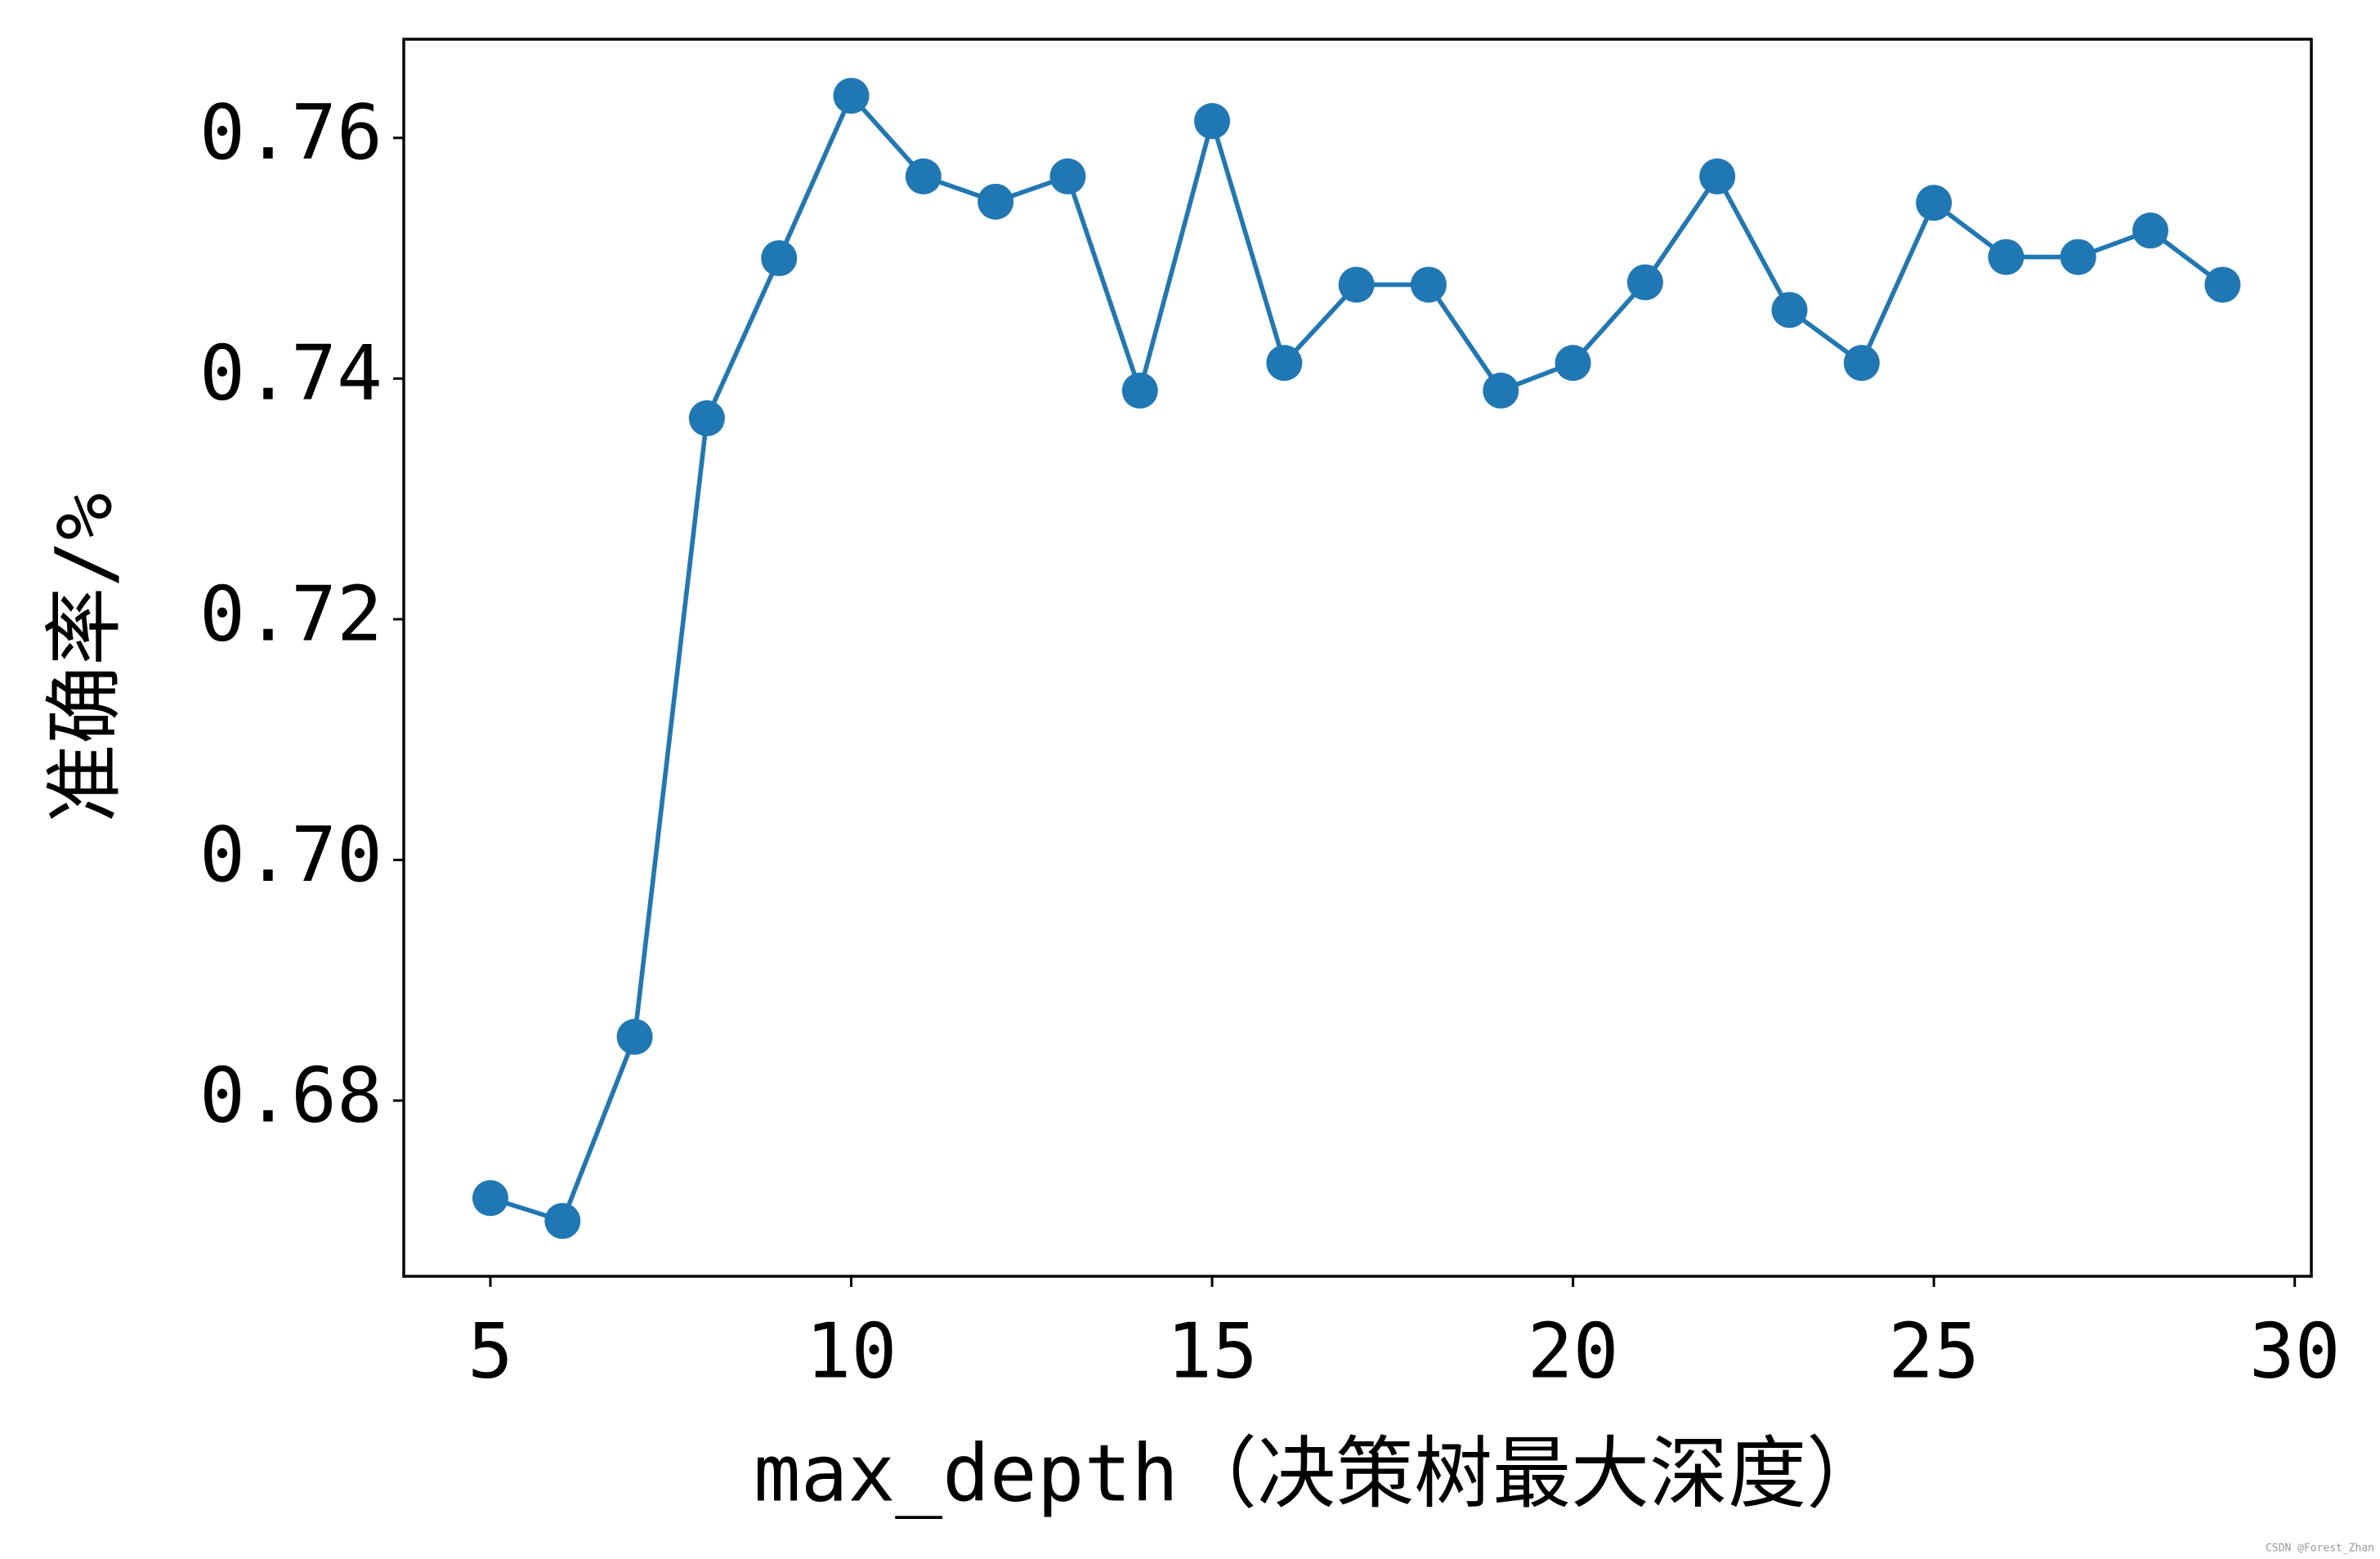  What do you see at coordinates (2295, 1351) in the screenshot?
I see `x-tick-label: 30` at bounding box center [2295, 1351].